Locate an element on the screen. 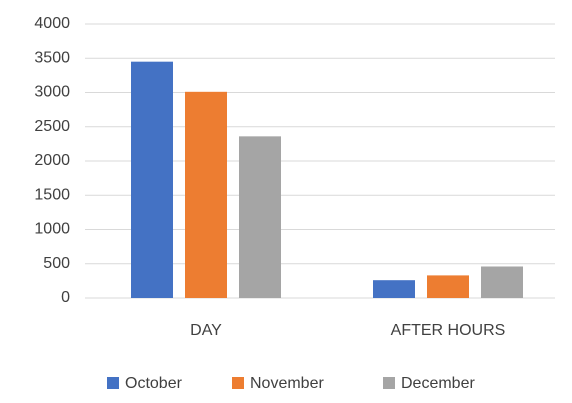  y-tick-label: 2500 is located at coordinates (52, 126).